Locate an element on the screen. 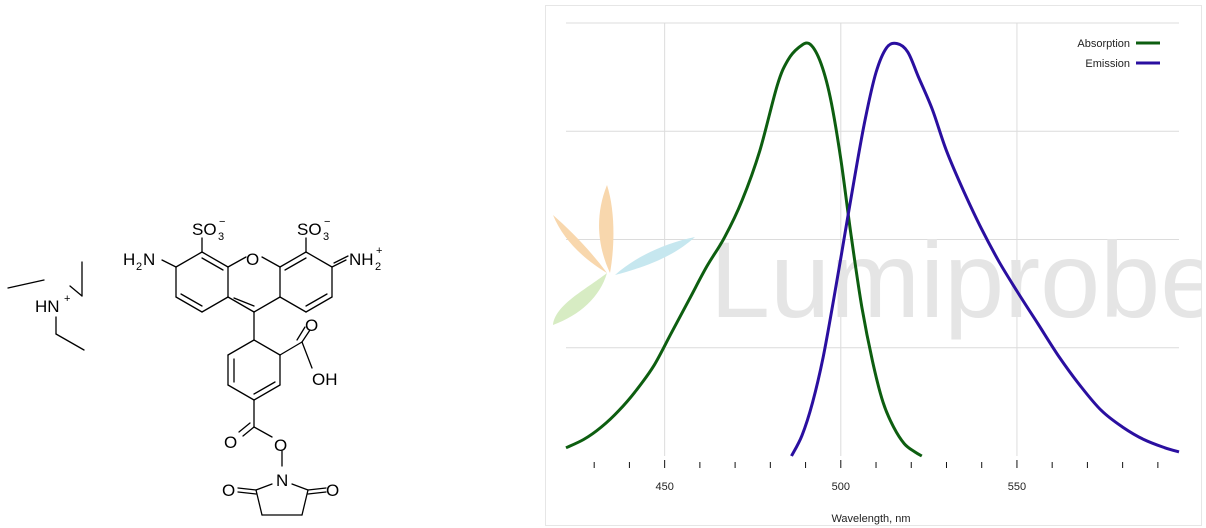 This screenshot has height=528, width=1206. nh2-label: NH is located at coordinates (361, 259).